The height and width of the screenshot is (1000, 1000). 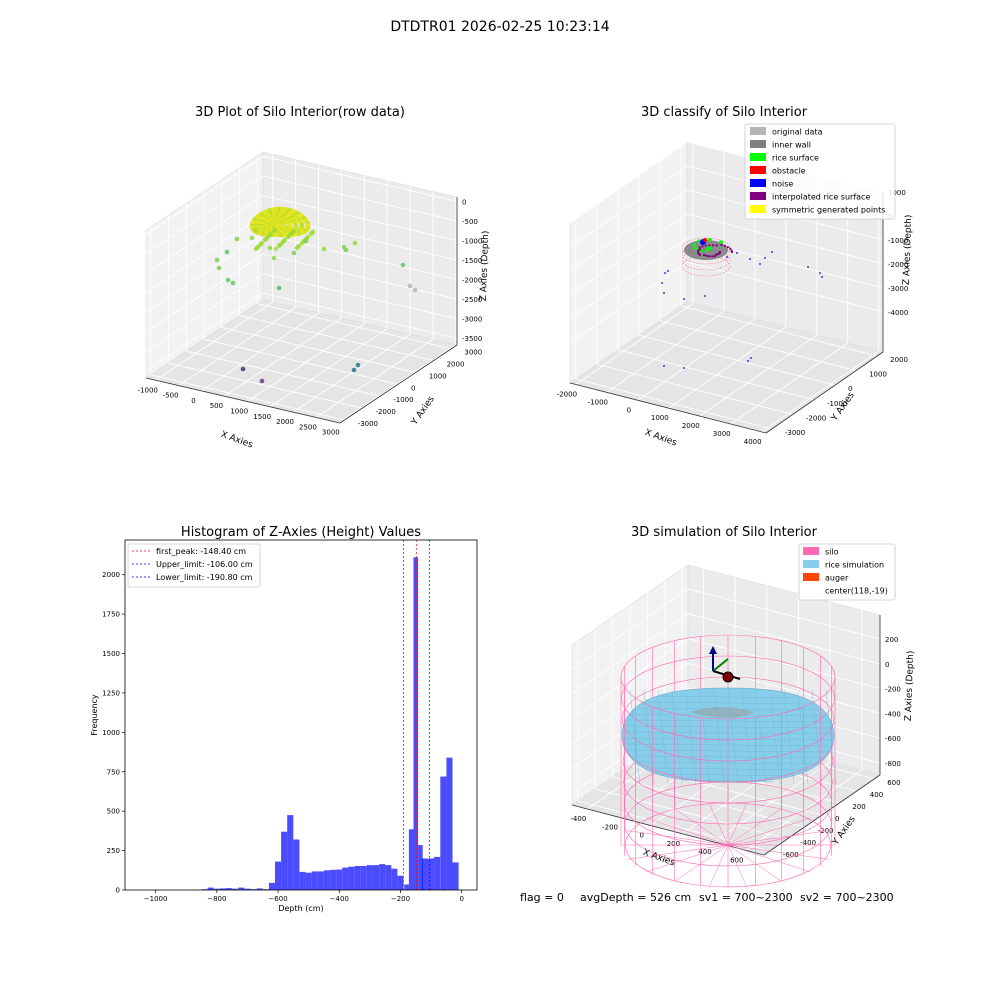 I want to click on x-axis-line, so click(x=668, y=830).